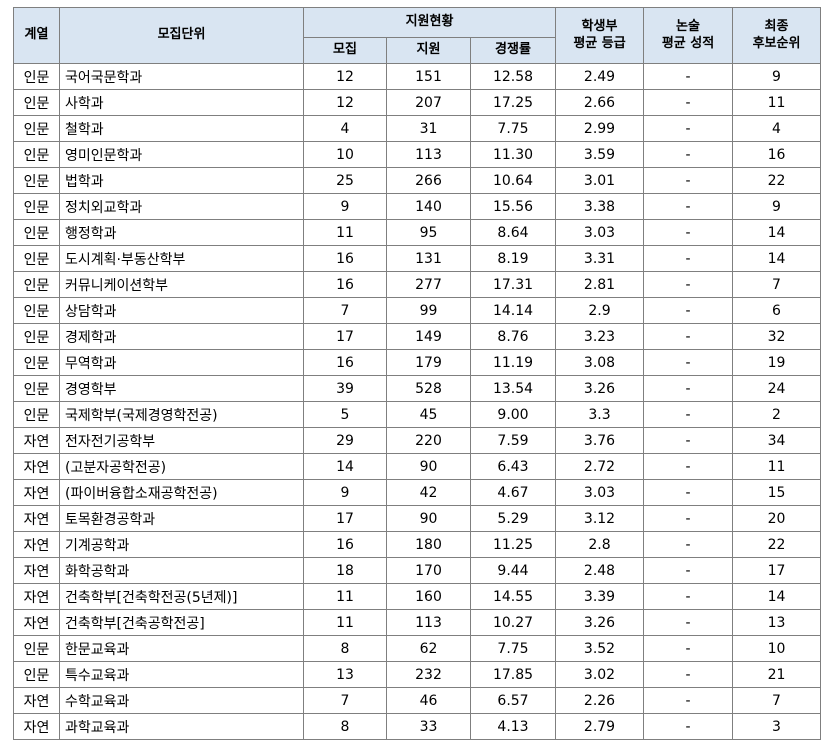 This screenshot has width=837, height=753. What do you see at coordinates (776, 27) in the screenshot?
I see `header-final-line1: 최종` at bounding box center [776, 27].